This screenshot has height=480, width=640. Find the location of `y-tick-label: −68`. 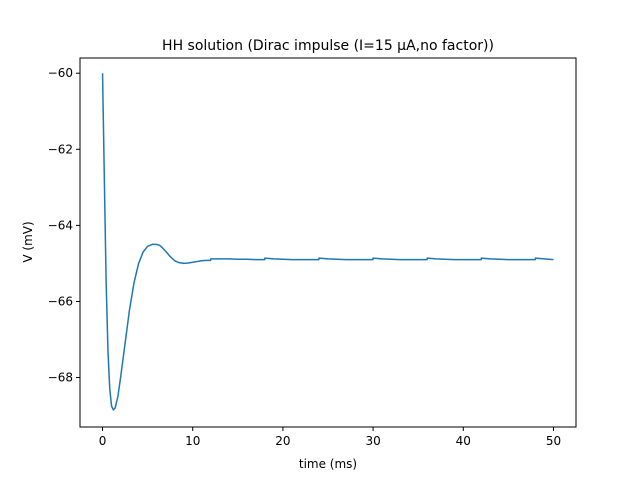

y-tick-label: −68 is located at coordinates (60, 378).